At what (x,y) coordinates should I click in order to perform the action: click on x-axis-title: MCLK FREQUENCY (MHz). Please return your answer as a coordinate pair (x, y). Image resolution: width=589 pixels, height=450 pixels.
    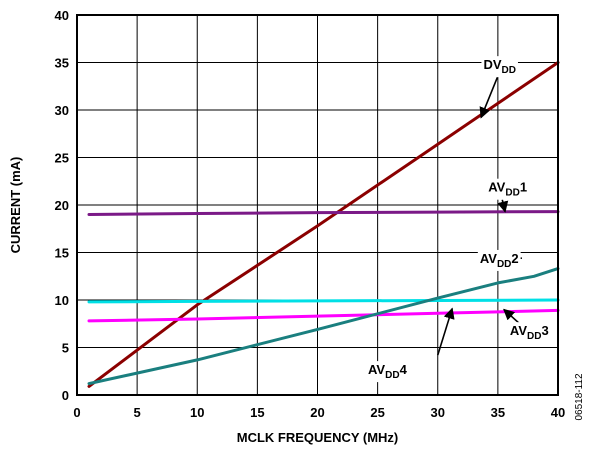
    Looking at the image, I should click on (318, 437).